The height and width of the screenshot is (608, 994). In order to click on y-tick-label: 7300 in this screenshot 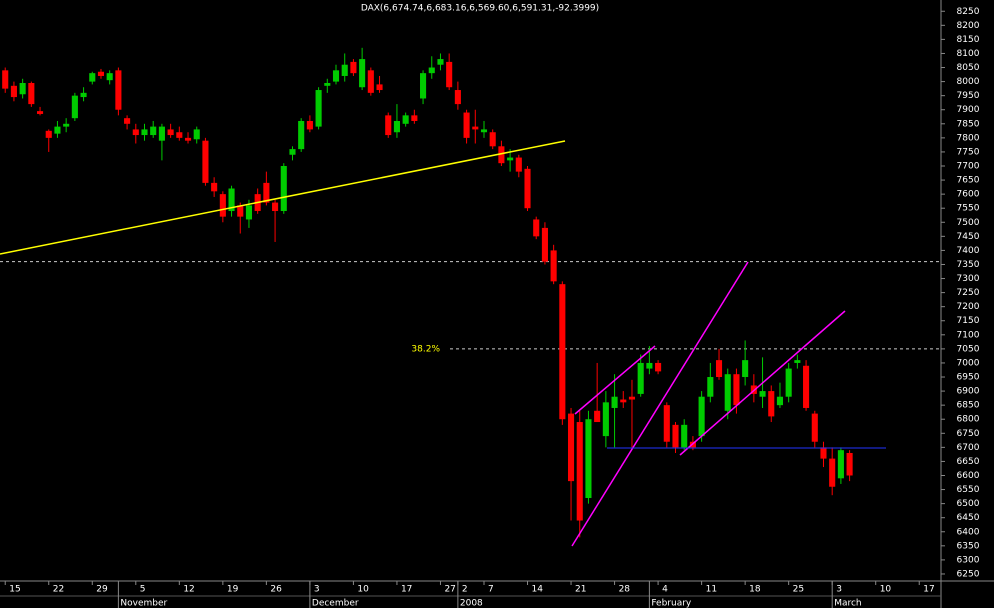, I will do `click(968, 279)`.